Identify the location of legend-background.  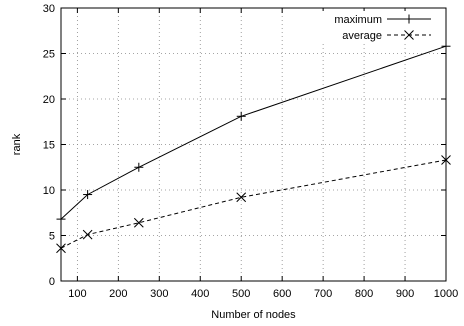
(381, 26).